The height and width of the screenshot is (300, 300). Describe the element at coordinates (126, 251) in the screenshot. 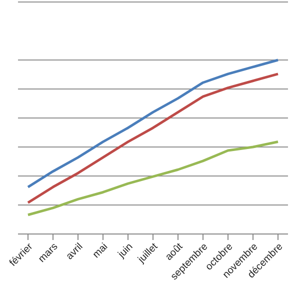

I see `x-tick-label: juin` at that location.